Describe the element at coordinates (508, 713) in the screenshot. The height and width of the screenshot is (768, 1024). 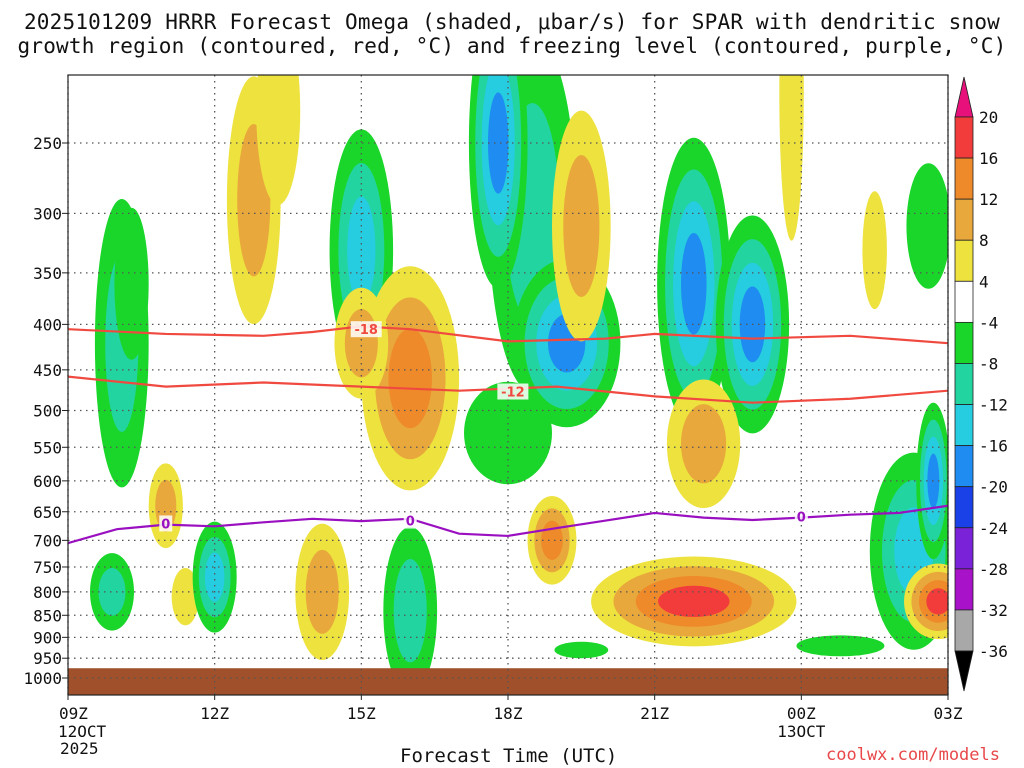
I see `x-tick-label-3: 18Z` at that location.